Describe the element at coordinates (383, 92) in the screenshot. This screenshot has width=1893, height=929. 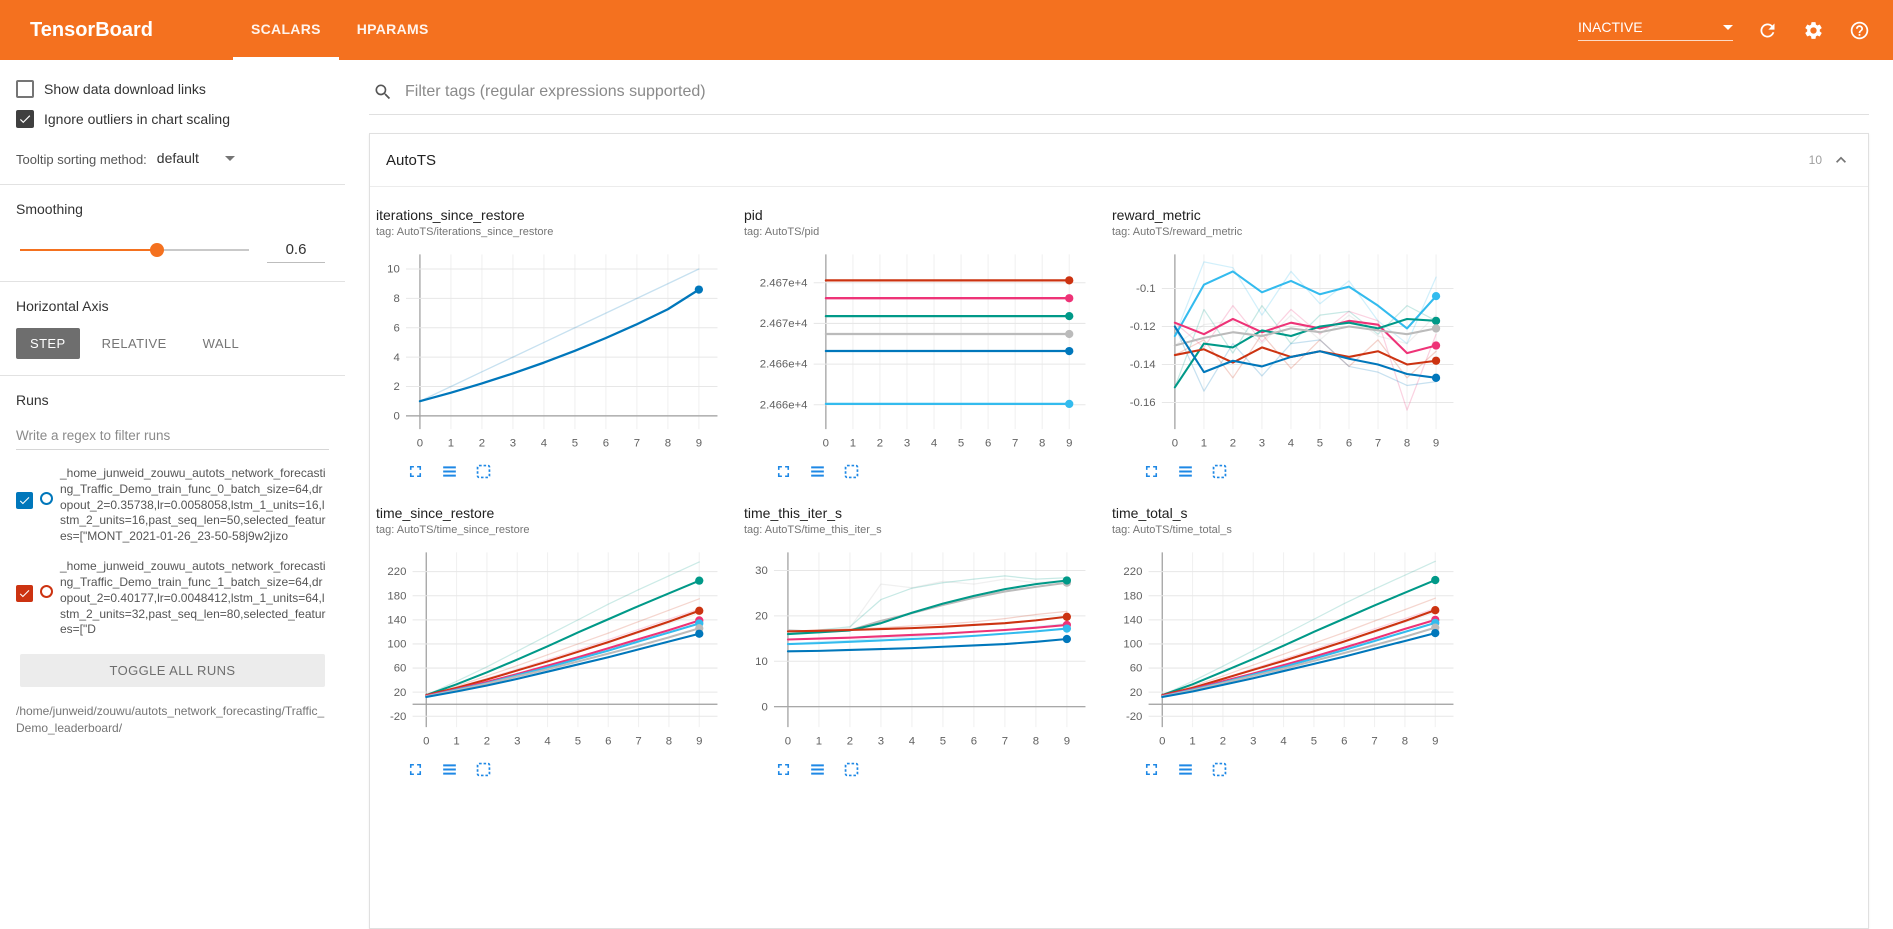
I see `search-icon` at that location.